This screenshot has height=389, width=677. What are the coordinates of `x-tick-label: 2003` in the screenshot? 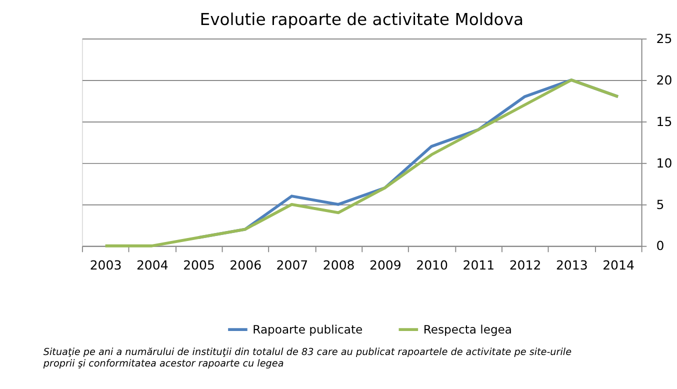 It's located at (106, 265).